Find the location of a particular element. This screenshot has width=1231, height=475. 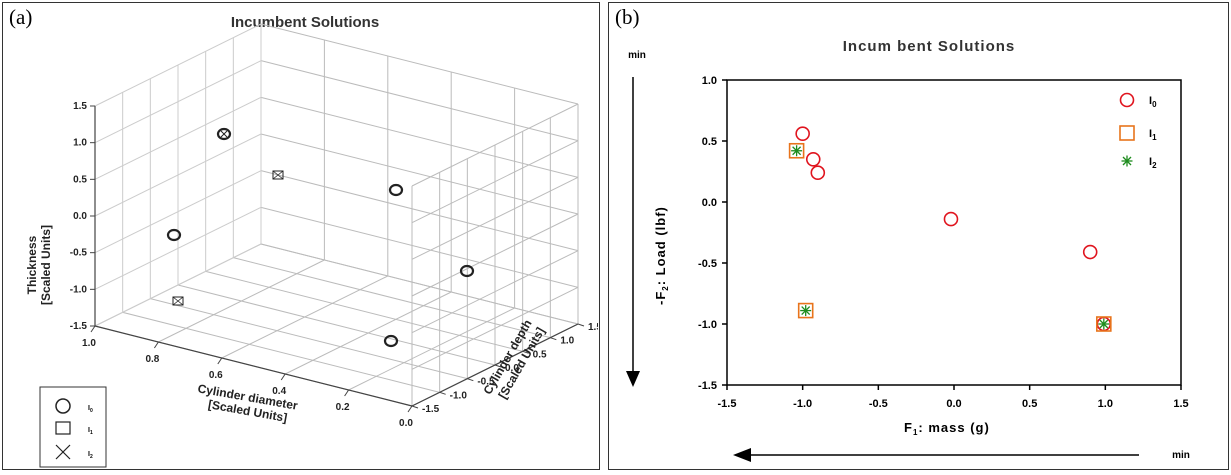

z-tick-label: -0.5 is located at coordinates (79, 253).